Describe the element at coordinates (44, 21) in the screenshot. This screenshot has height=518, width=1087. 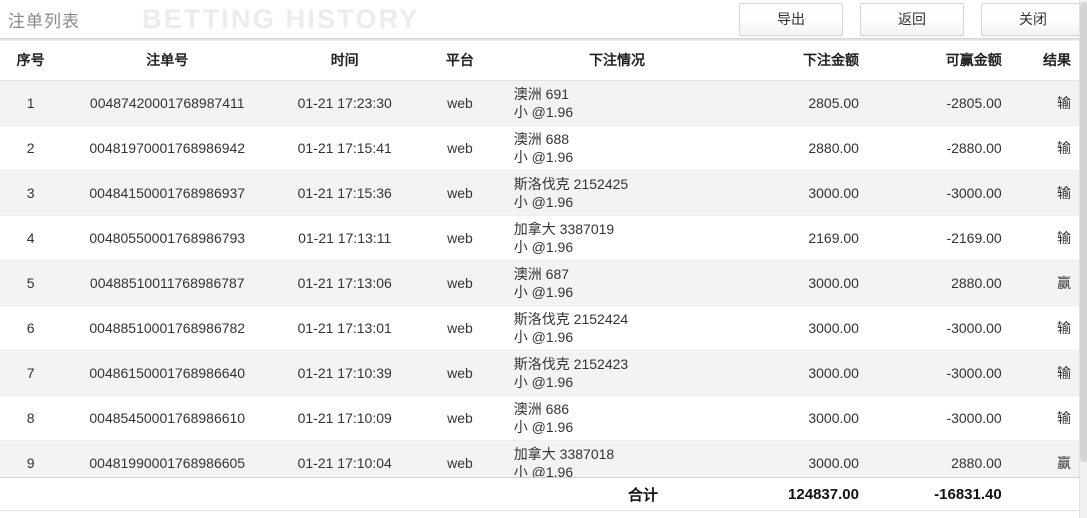
I see `page-title: 注单列表` at that location.